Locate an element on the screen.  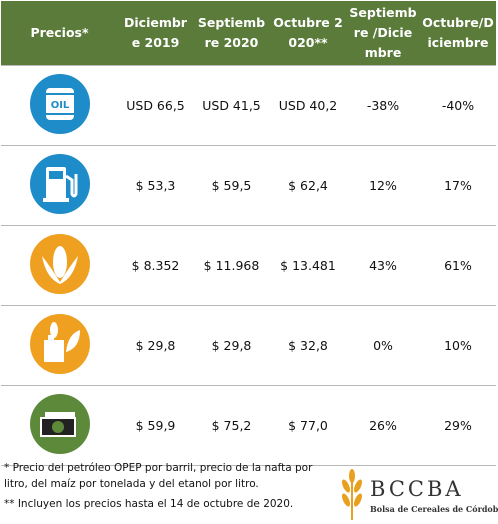
cell: $ 62,4 is located at coordinates (308, 185).